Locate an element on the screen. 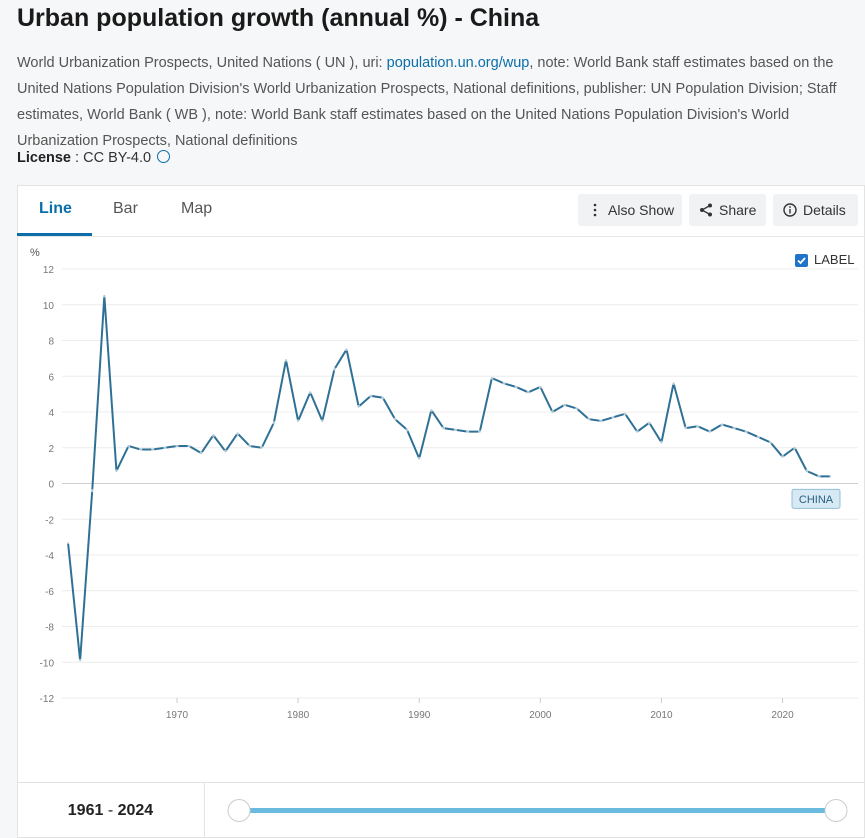  slider-track is located at coordinates (537, 810).